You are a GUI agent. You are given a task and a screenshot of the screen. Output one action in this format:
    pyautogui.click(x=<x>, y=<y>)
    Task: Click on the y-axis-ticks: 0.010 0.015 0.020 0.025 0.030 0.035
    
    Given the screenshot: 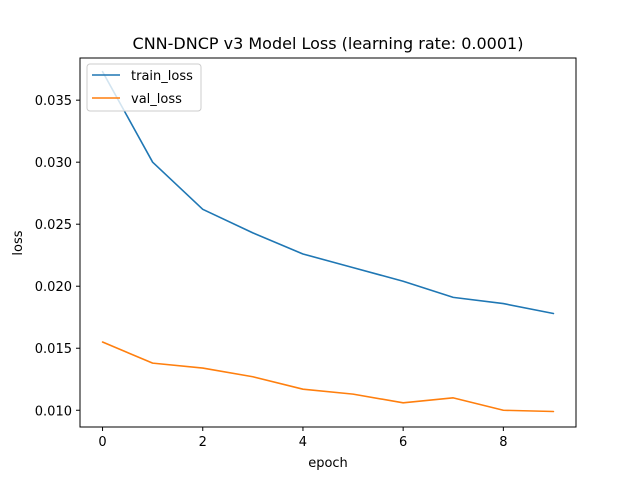 What is the action you would take?
    pyautogui.click(x=57, y=256)
    